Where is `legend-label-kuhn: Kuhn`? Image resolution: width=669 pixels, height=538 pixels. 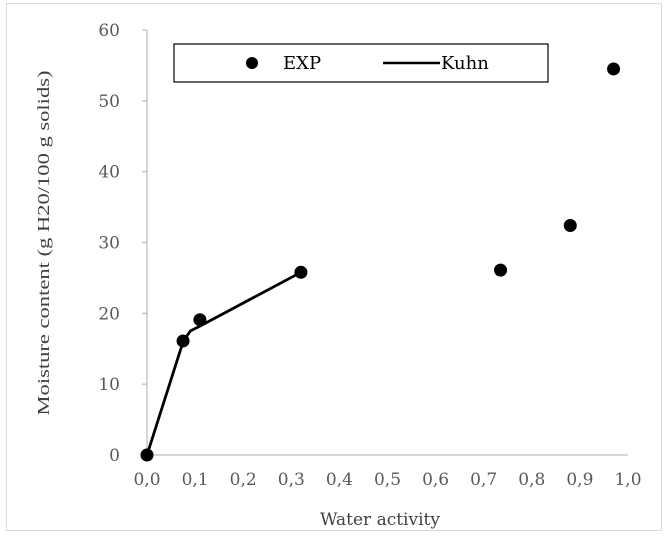
legend-label-kuhn: Kuhn is located at coordinates (465, 63).